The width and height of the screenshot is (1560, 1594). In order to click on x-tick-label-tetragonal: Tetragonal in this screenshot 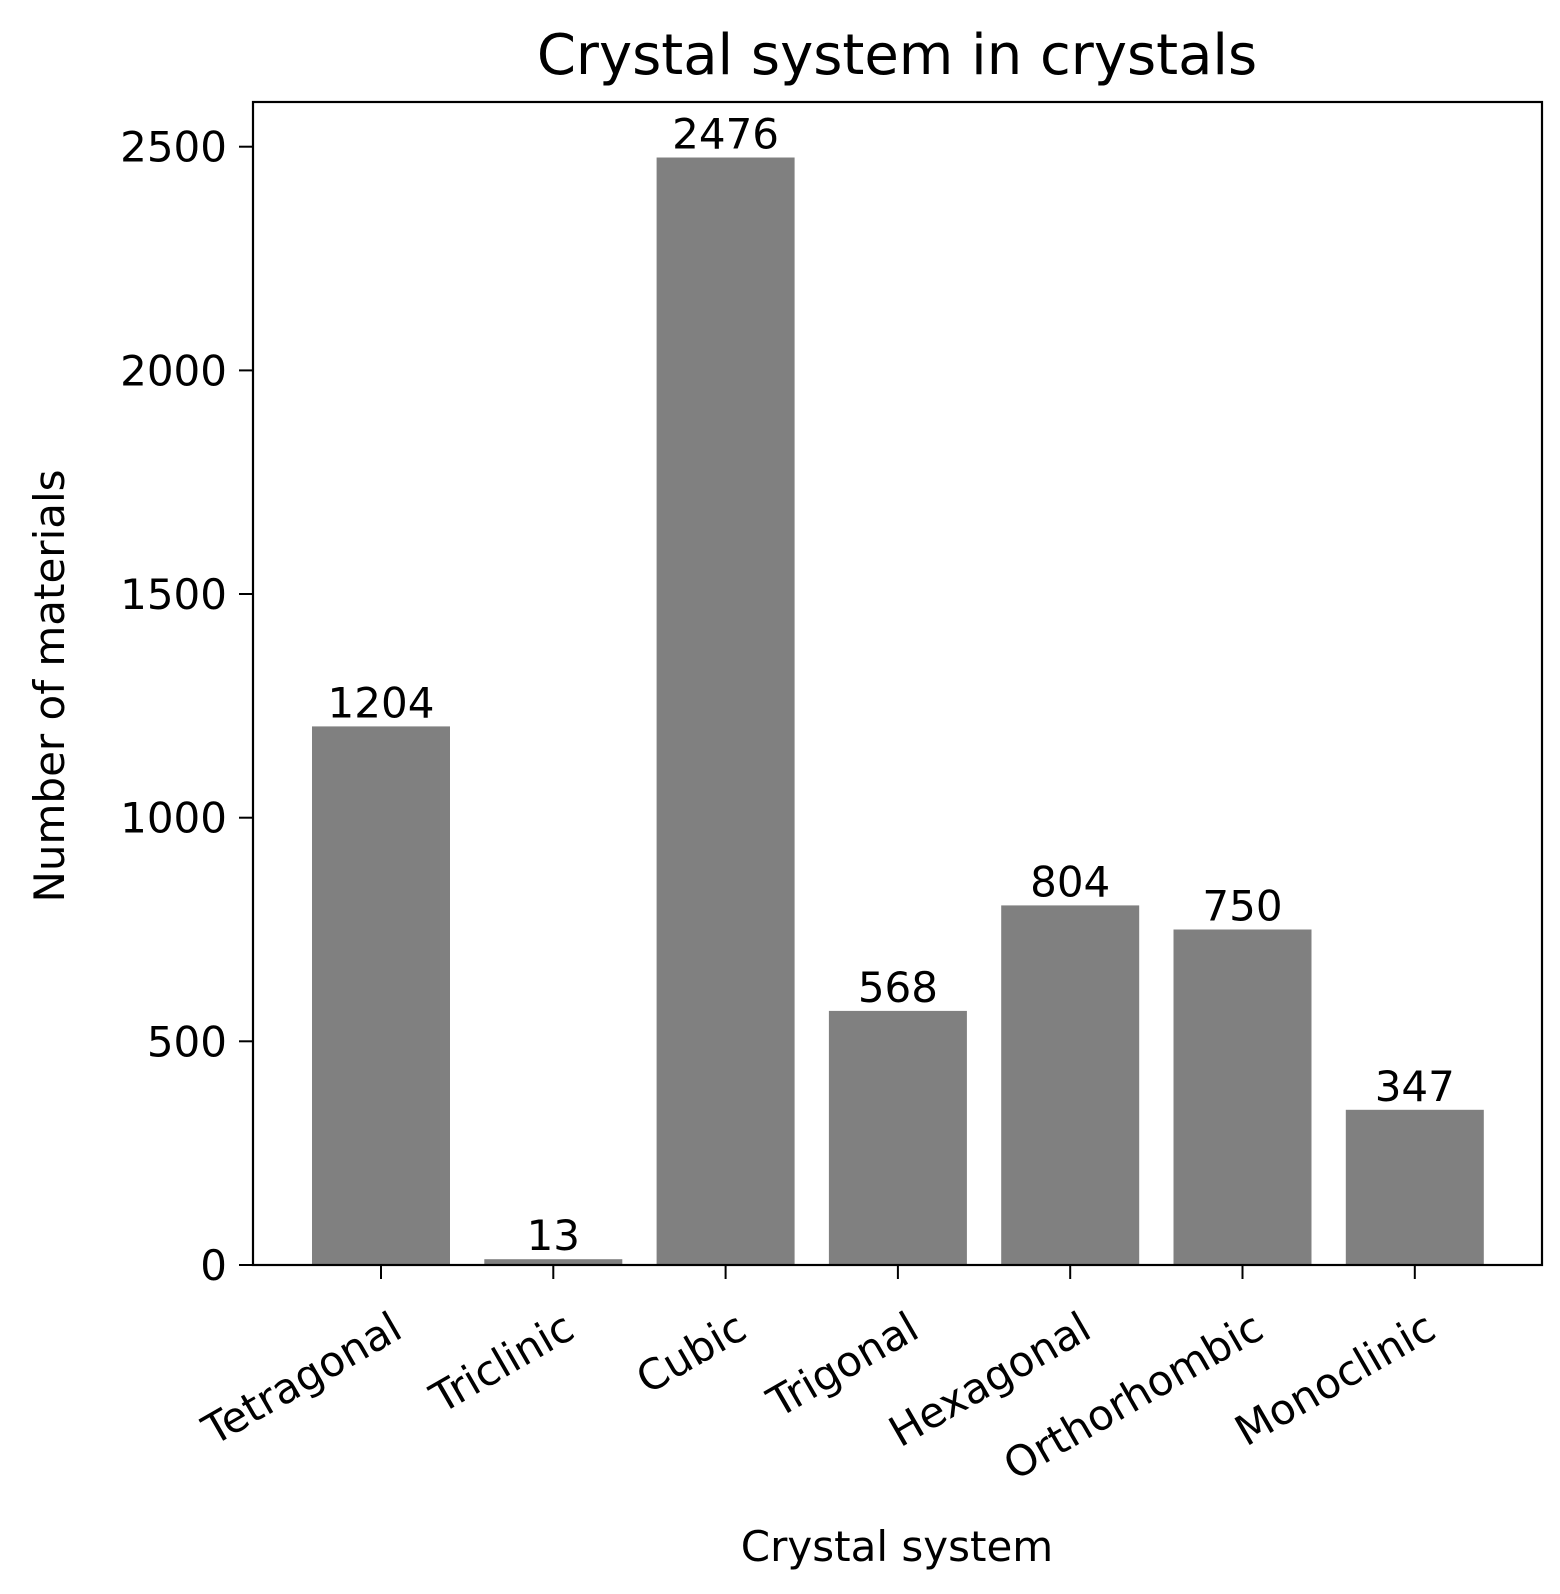, I will do `click(302, 1378)`.